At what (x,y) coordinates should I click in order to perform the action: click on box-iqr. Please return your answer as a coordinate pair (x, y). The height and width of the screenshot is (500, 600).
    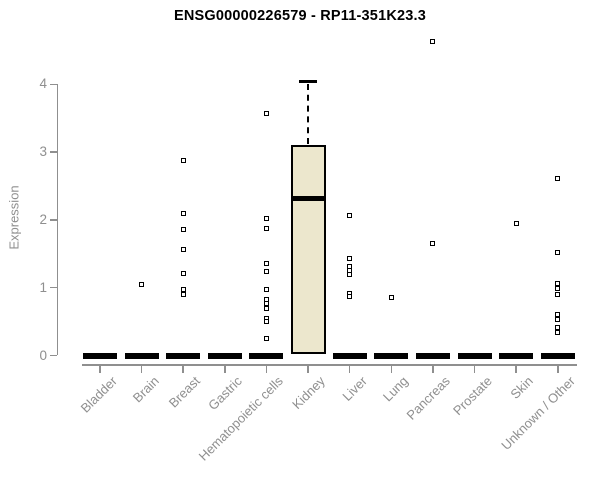
    Looking at the image, I should click on (308, 249).